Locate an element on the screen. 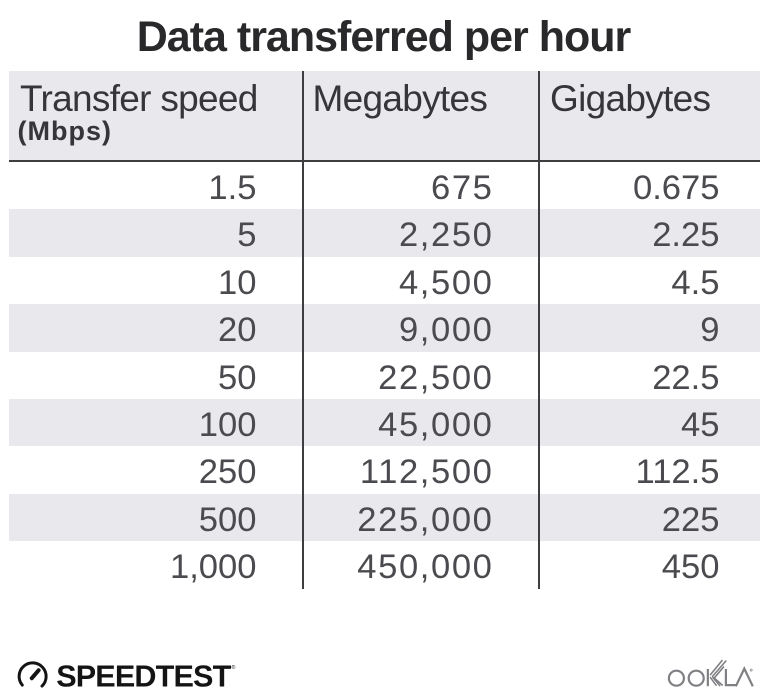  svg-text: SPEEDTEST is located at coordinates (143, 677).